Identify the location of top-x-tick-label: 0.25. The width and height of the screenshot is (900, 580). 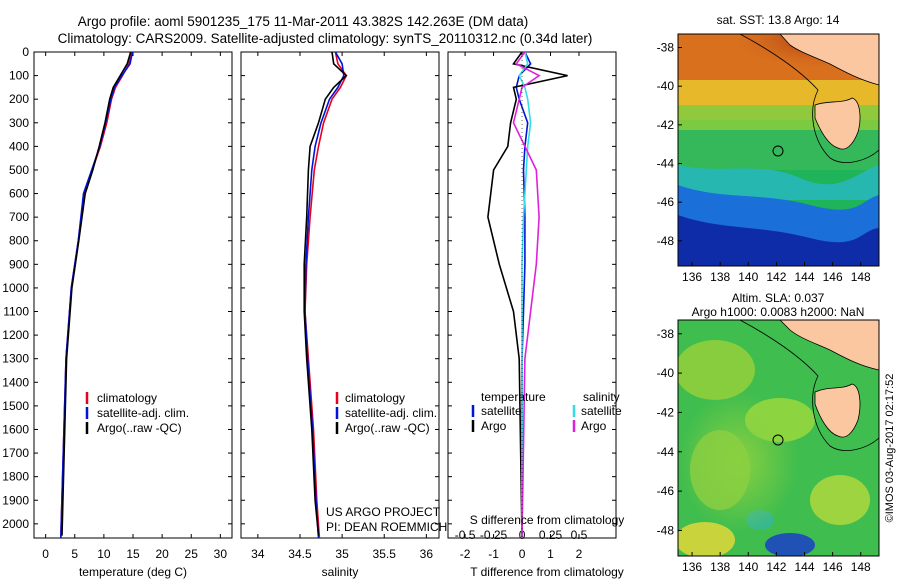
(551, 535).